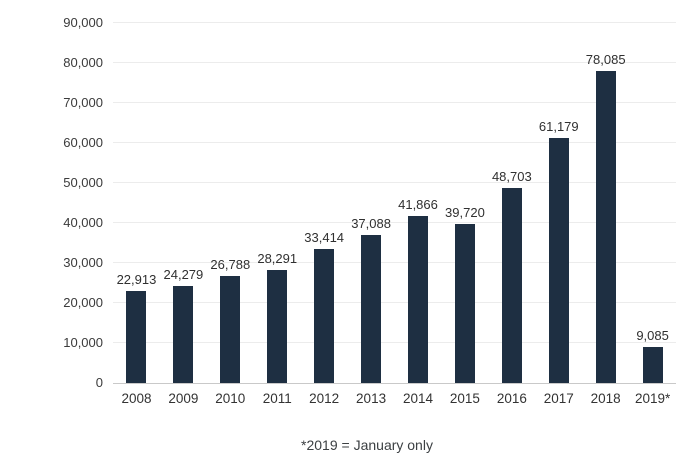  What do you see at coordinates (417, 299) in the screenshot?
I see `bar-2014` at bounding box center [417, 299].